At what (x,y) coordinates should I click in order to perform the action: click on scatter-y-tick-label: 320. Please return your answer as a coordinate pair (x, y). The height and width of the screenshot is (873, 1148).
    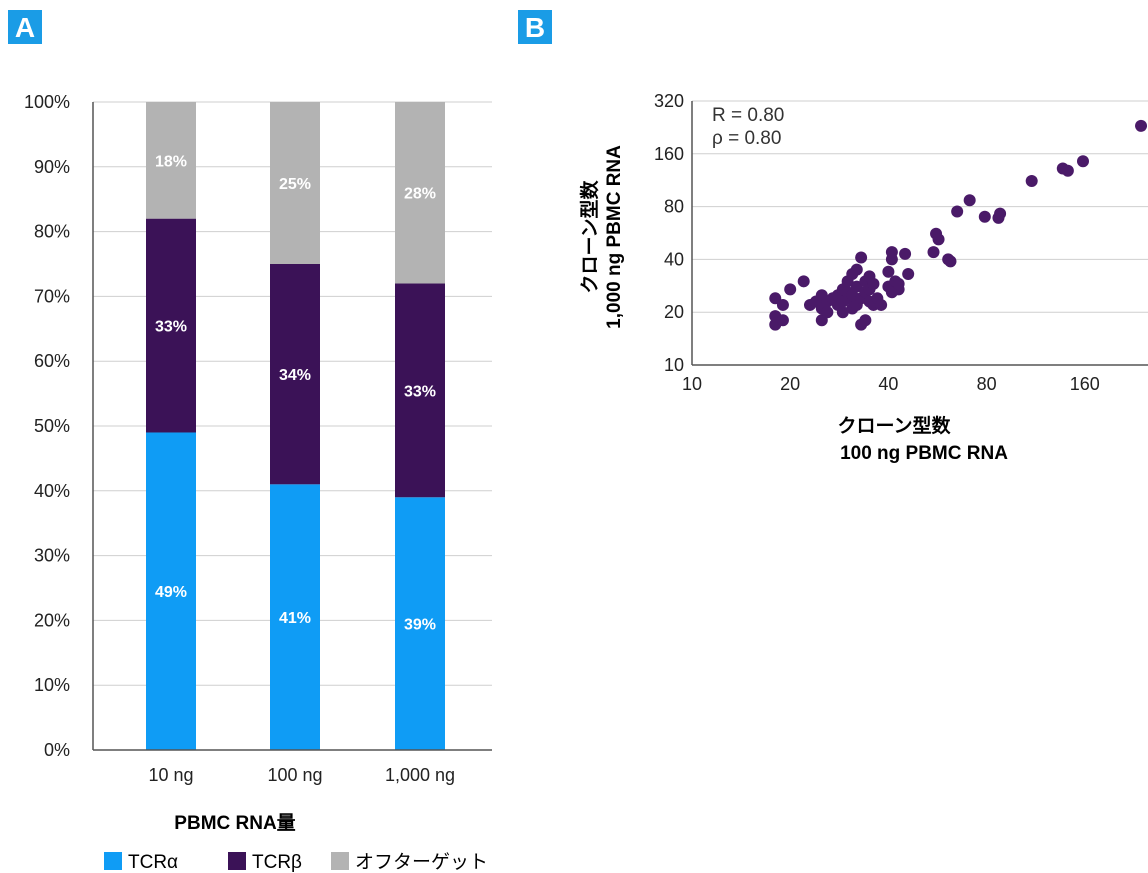
    Looking at the image, I should click on (669, 101).